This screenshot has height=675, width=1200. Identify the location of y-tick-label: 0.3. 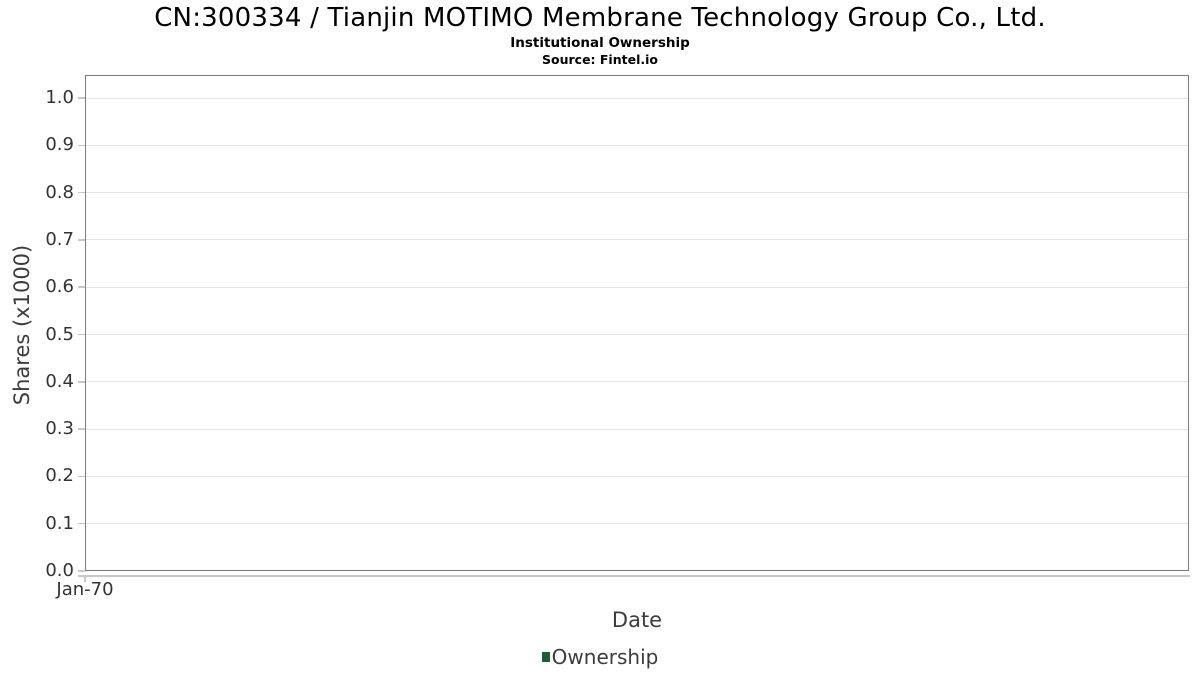
(59, 429).